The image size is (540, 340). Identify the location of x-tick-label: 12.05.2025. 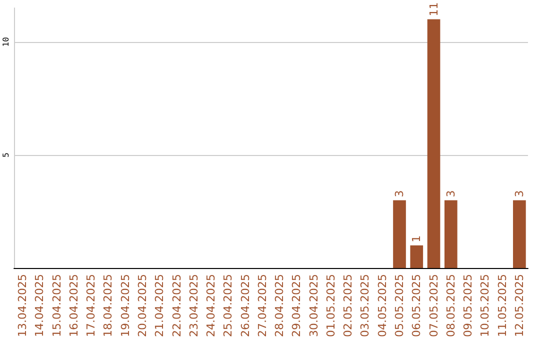
(519, 306).